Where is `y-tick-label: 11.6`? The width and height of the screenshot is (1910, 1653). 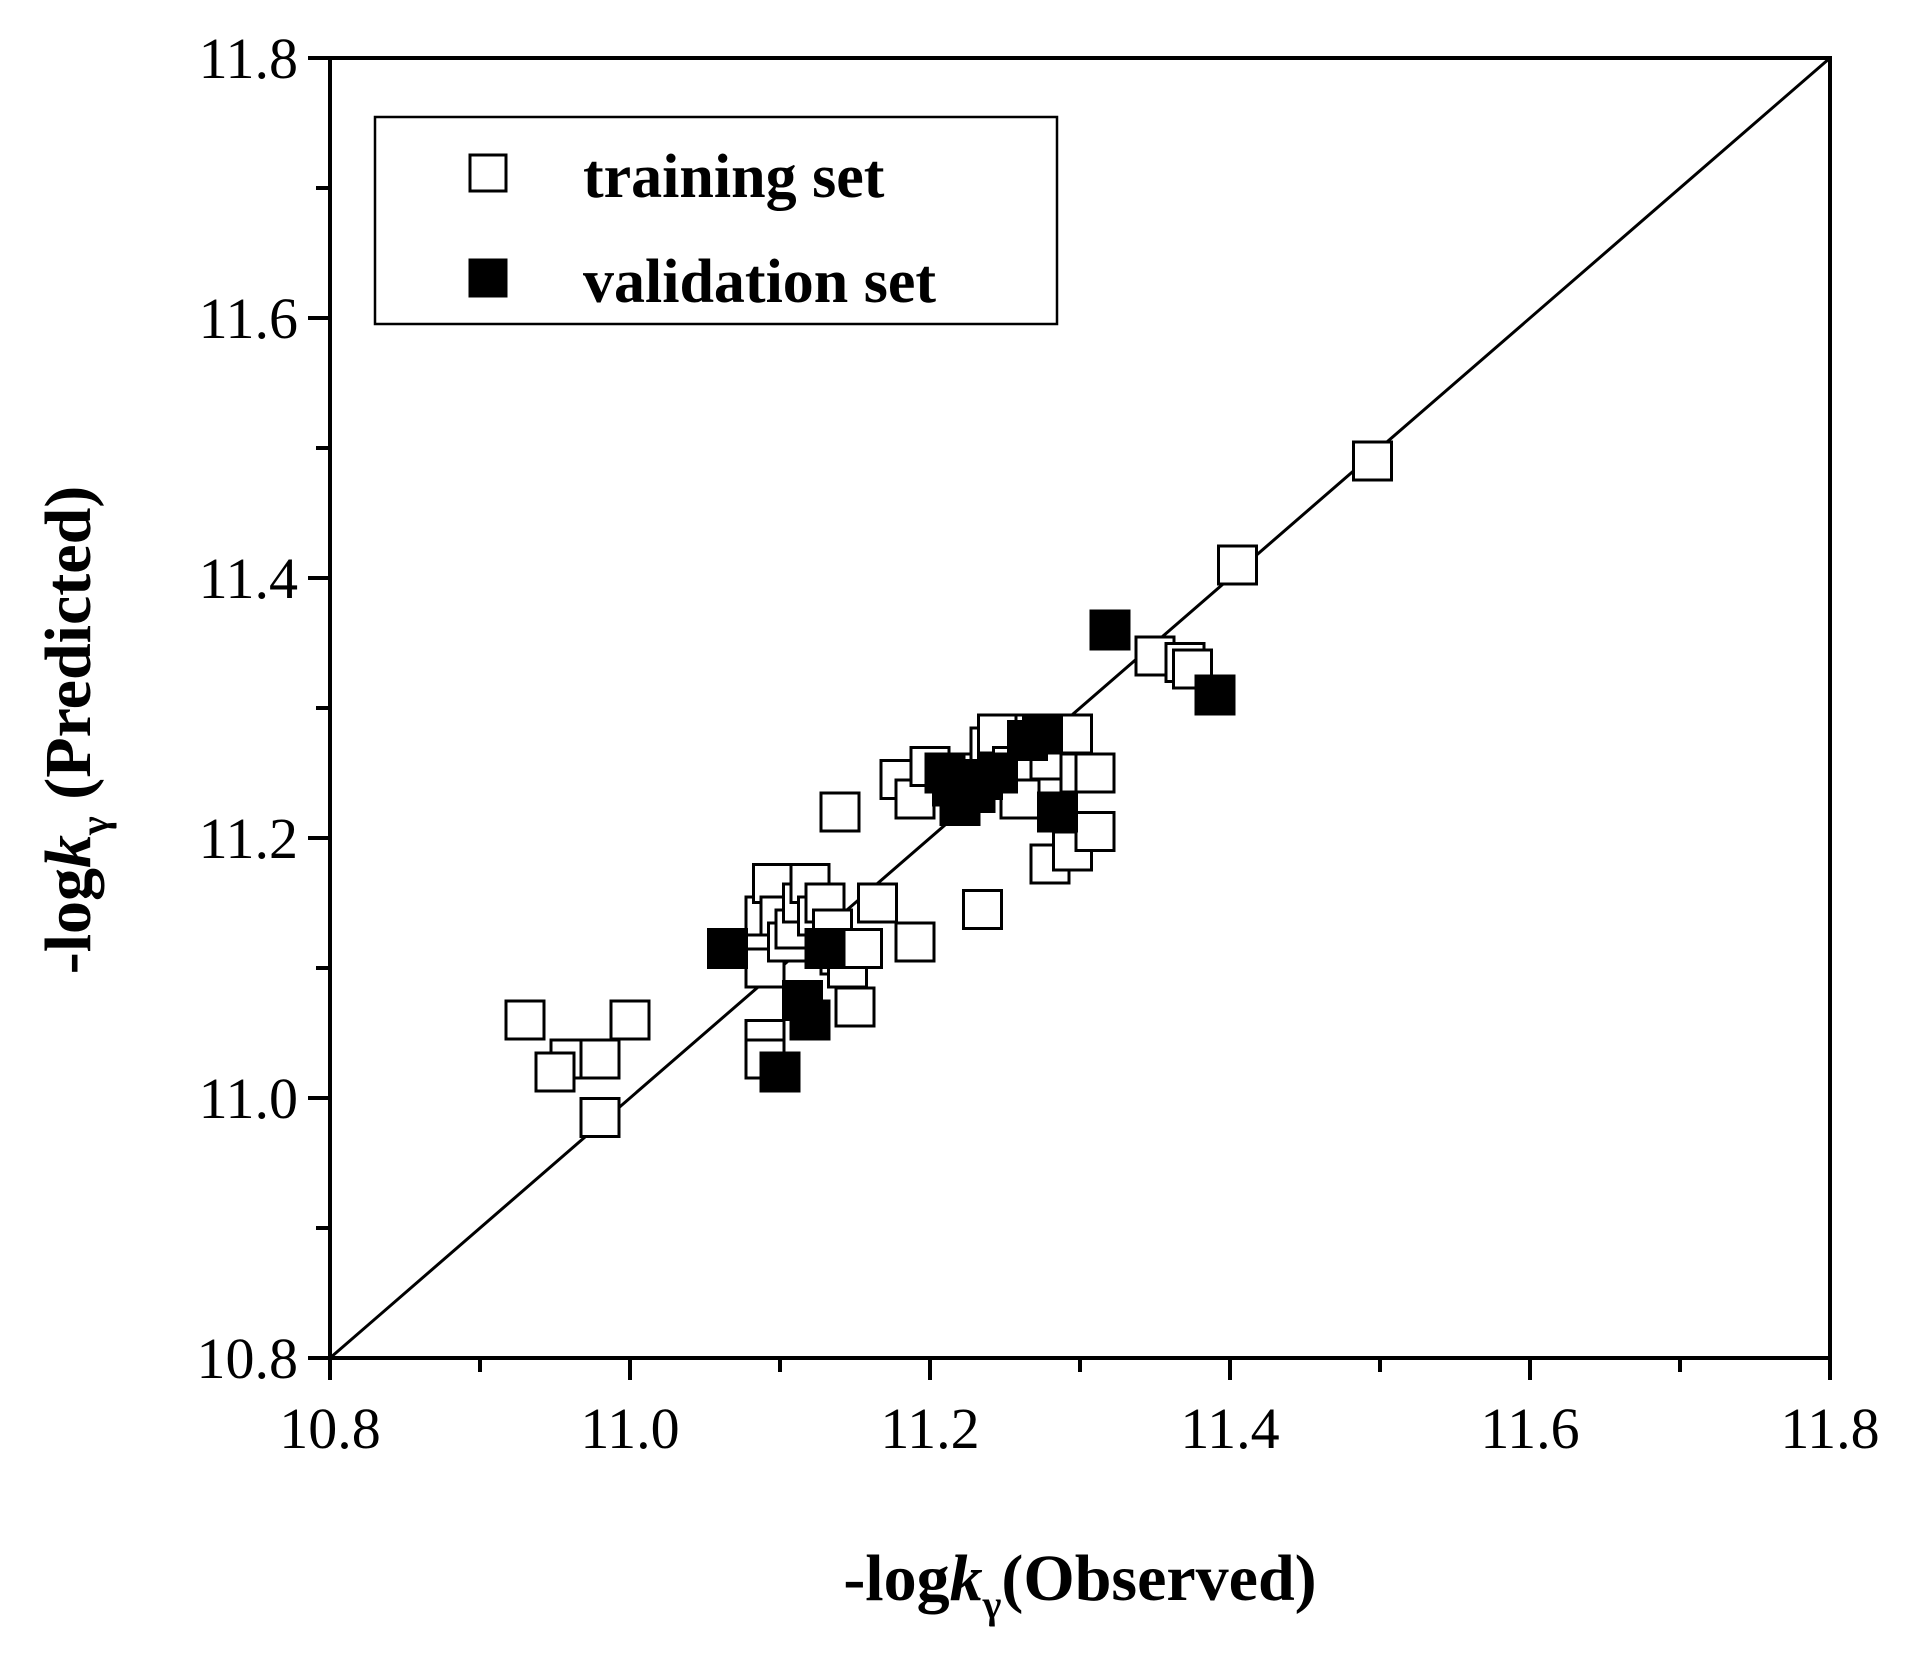 y-tick-label: 11.6 is located at coordinates (248, 318).